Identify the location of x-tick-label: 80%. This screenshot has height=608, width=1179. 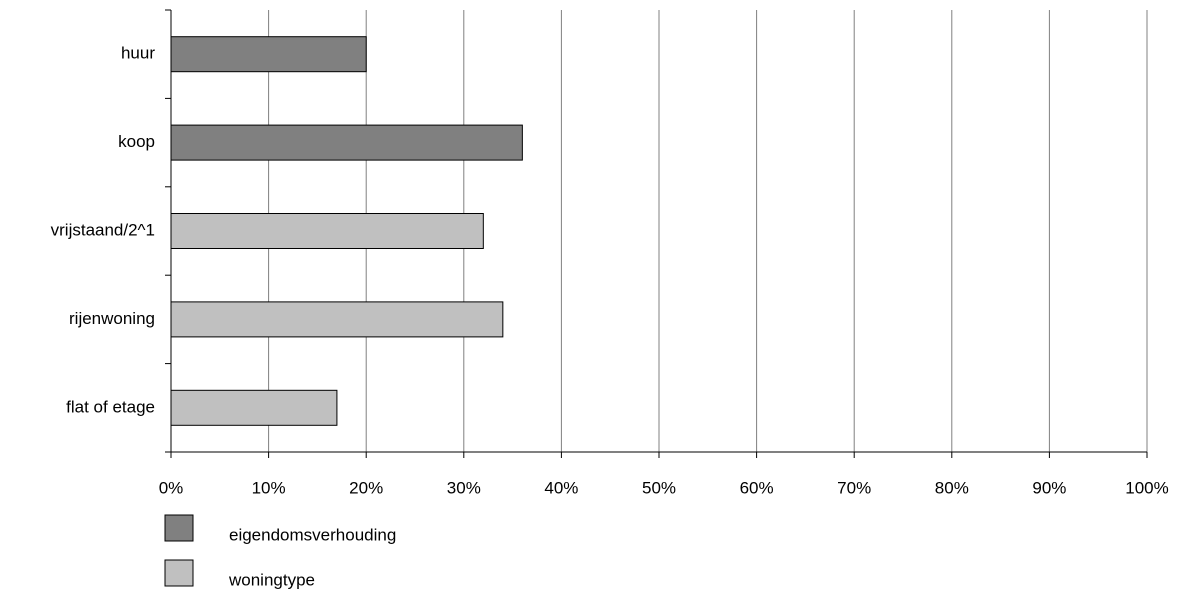
(952, 487).